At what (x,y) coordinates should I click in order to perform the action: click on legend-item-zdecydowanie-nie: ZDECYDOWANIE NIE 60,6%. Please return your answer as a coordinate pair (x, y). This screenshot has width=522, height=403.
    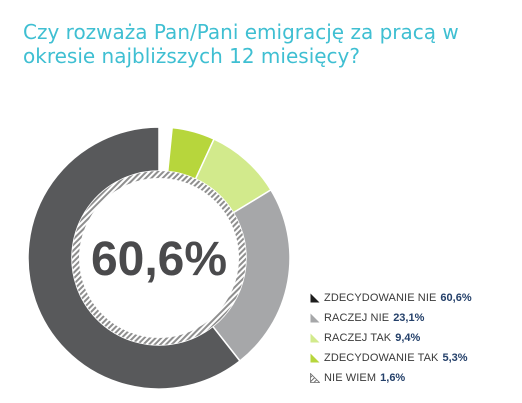
    Looking at the image, I should click on (412, 298).